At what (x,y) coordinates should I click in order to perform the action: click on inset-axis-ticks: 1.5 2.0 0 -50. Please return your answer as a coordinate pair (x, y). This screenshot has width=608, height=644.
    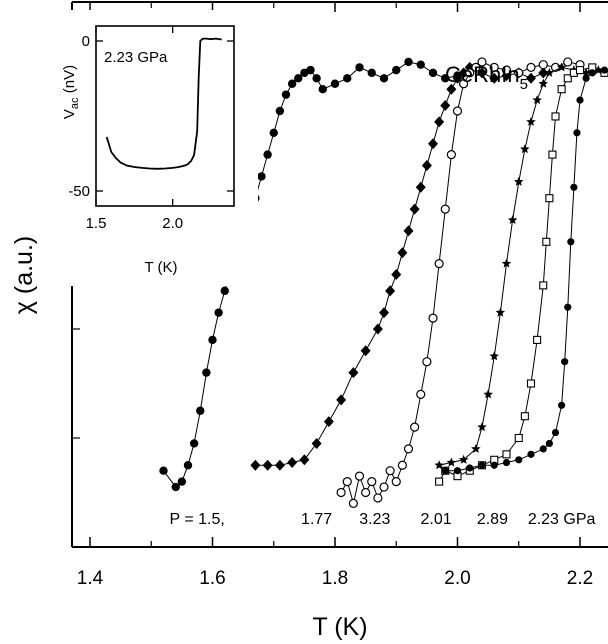
    Looking at the image, I should click on (151, 129).